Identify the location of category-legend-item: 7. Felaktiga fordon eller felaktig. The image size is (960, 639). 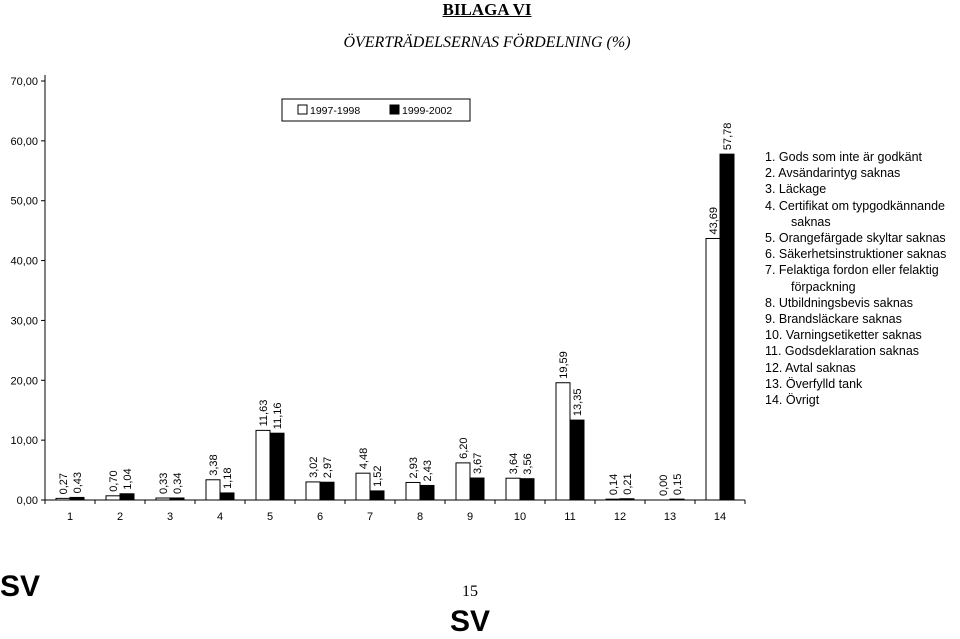
(852, 270).